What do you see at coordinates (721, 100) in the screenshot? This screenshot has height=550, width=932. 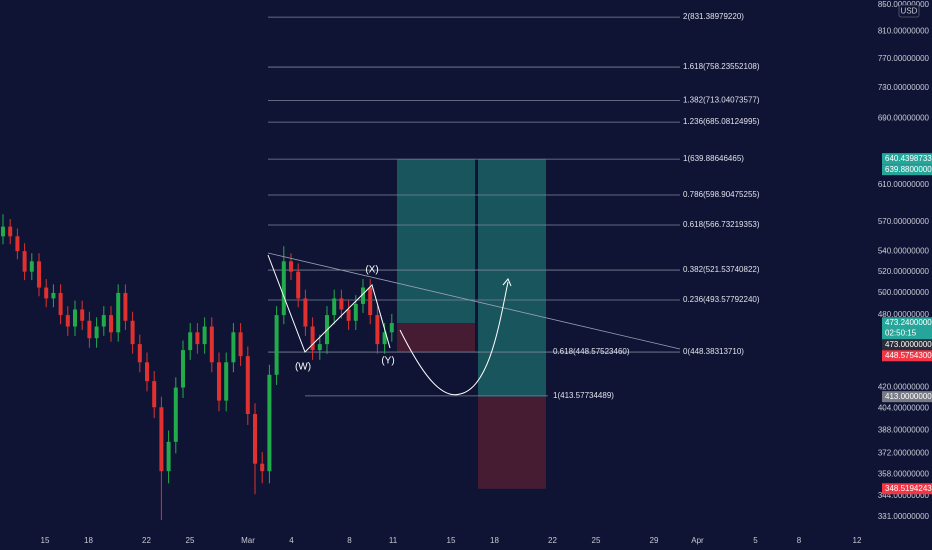 I see `fib-label: 1.382(713.04073577)` at bounding box center [721, 100].